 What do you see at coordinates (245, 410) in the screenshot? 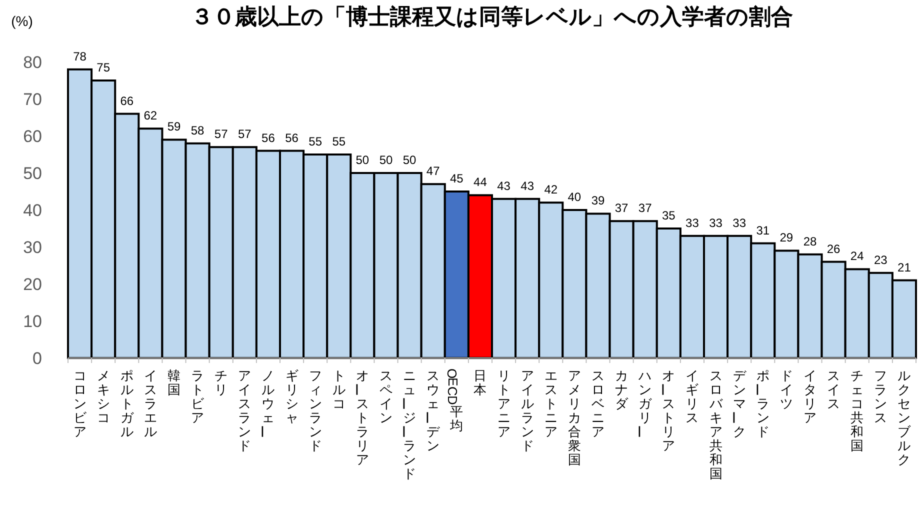
I see `x-tick-label: アイスランド` at bounding box center [245, 410].